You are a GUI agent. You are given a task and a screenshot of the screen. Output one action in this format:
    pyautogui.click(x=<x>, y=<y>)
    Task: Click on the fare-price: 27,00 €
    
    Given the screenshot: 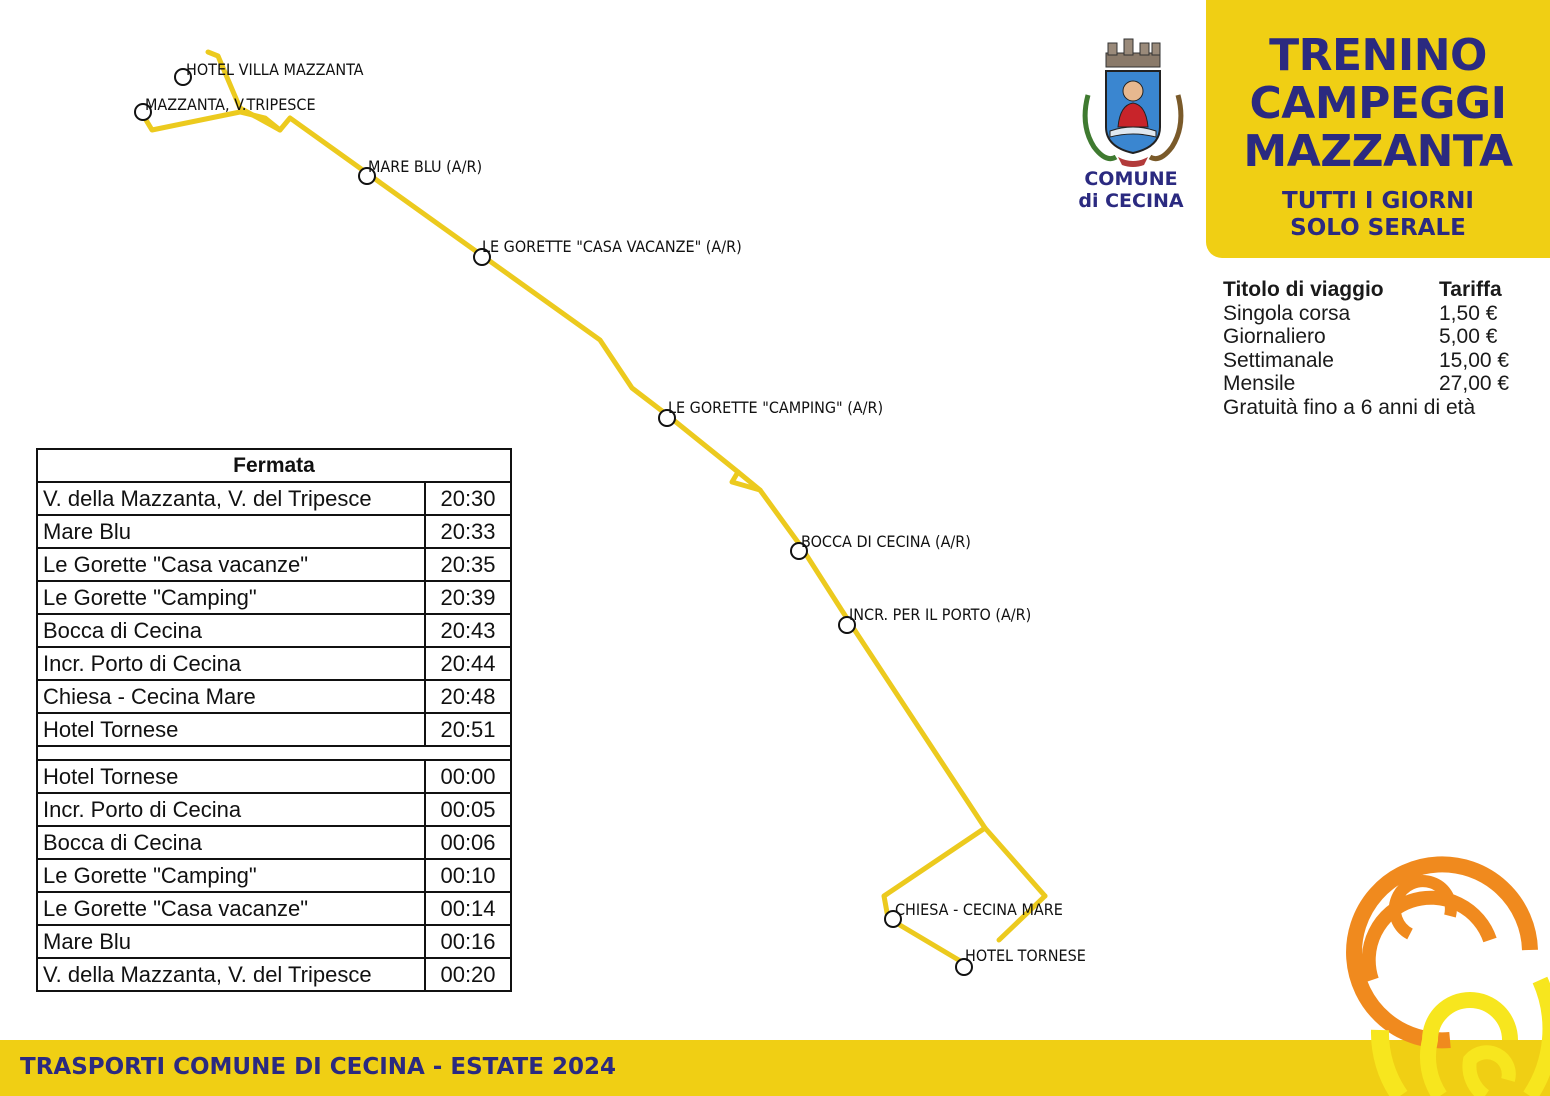 What is the action you would take?
    pyautogui.click(x=1474, y=383)
    